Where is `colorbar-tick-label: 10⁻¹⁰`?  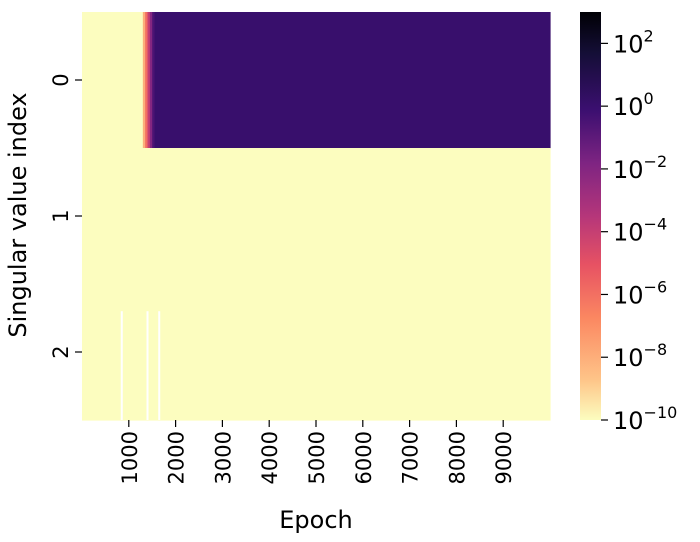
colorbar-tick-label: 10⁻¹⁰ is located at coordinates (645, 419).